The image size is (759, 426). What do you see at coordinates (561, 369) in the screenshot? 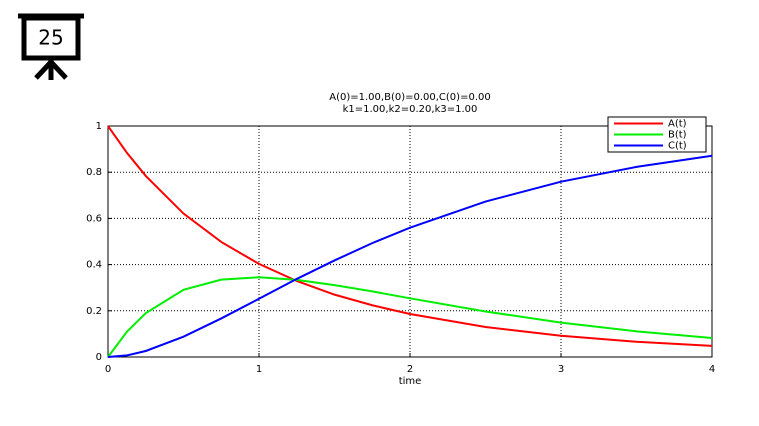
I see `x-tick-label: 3` at bounding box center [561, 369].